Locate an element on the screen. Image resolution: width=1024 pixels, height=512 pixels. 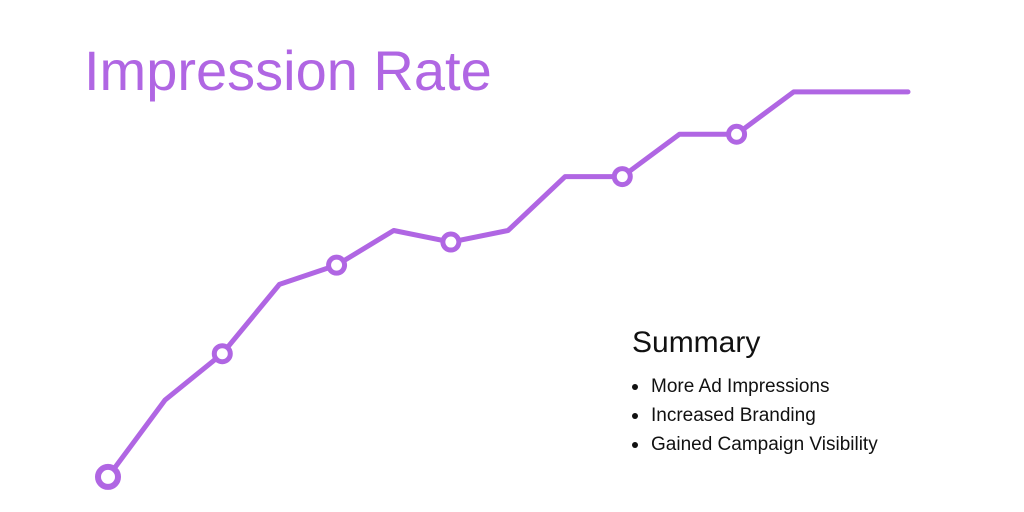
summary-heading: Summary is located at coordinates (696, 342).